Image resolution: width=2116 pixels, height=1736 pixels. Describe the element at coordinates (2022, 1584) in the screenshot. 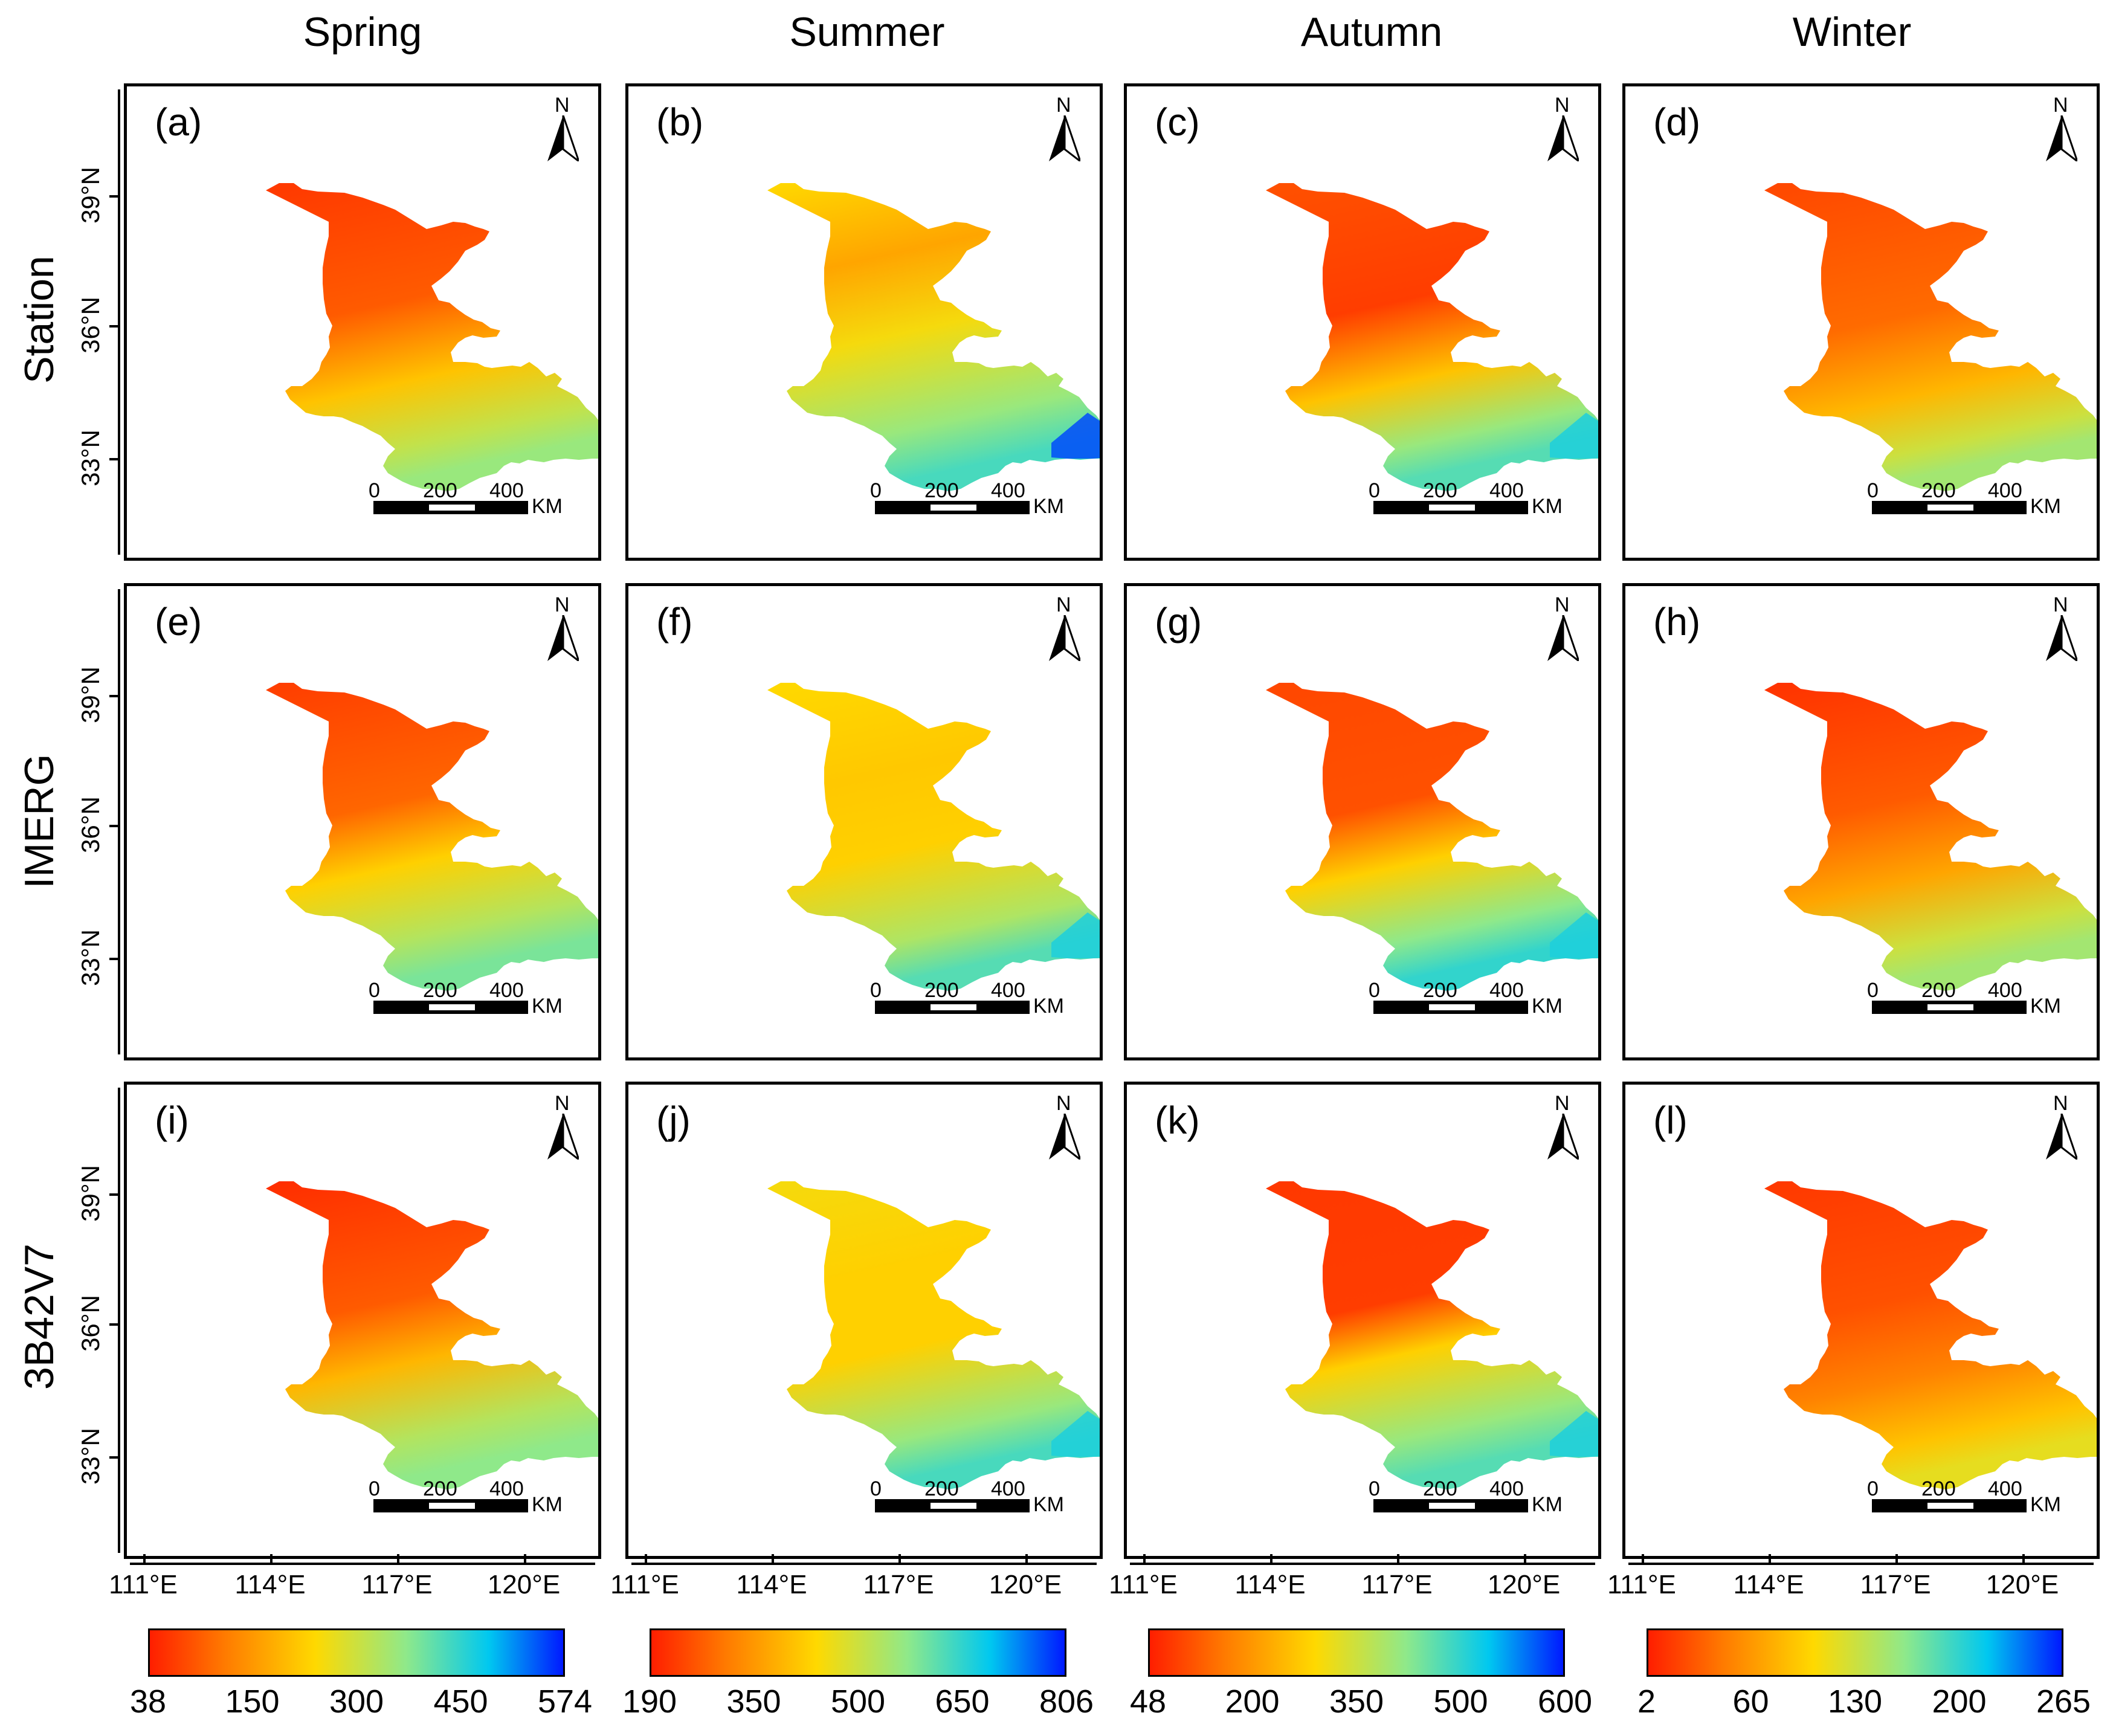

I see `longitude-tick-label: 120°E` at that location.